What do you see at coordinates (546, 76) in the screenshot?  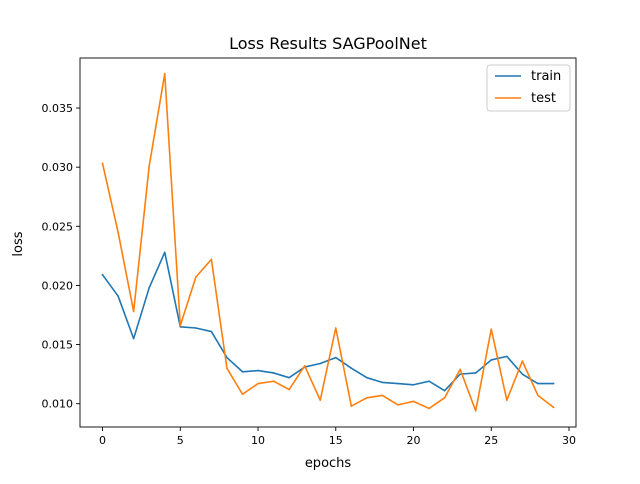 I see `legend-label-train: train` at bounding box center [546, 76].